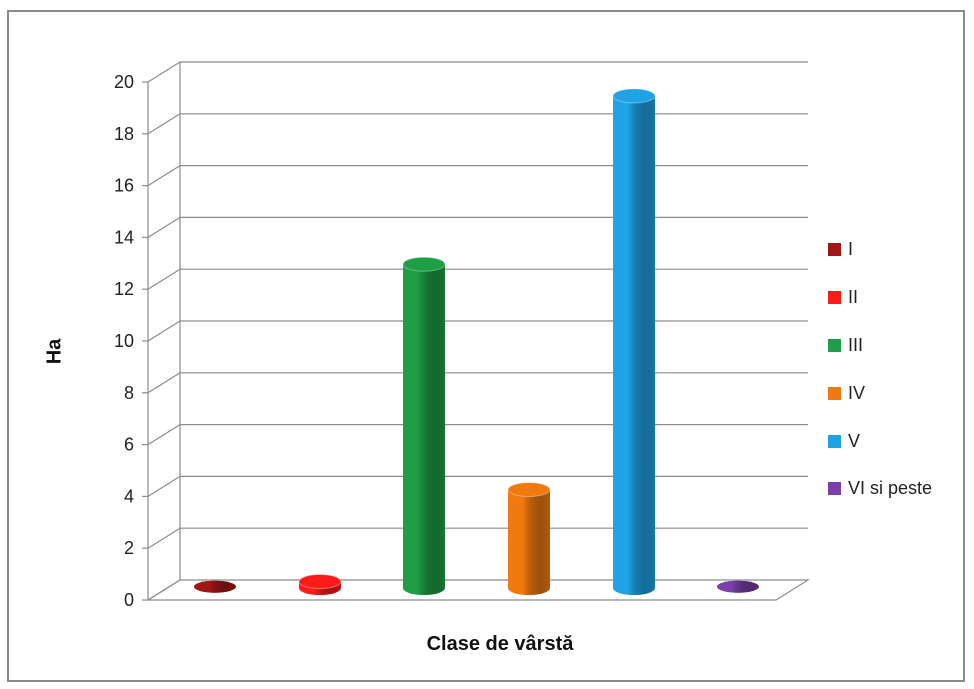  What do you see at coordinates (880, 298) in the screenshot?
I see `legend-item-ii: II` at bounding box center [880, 298].